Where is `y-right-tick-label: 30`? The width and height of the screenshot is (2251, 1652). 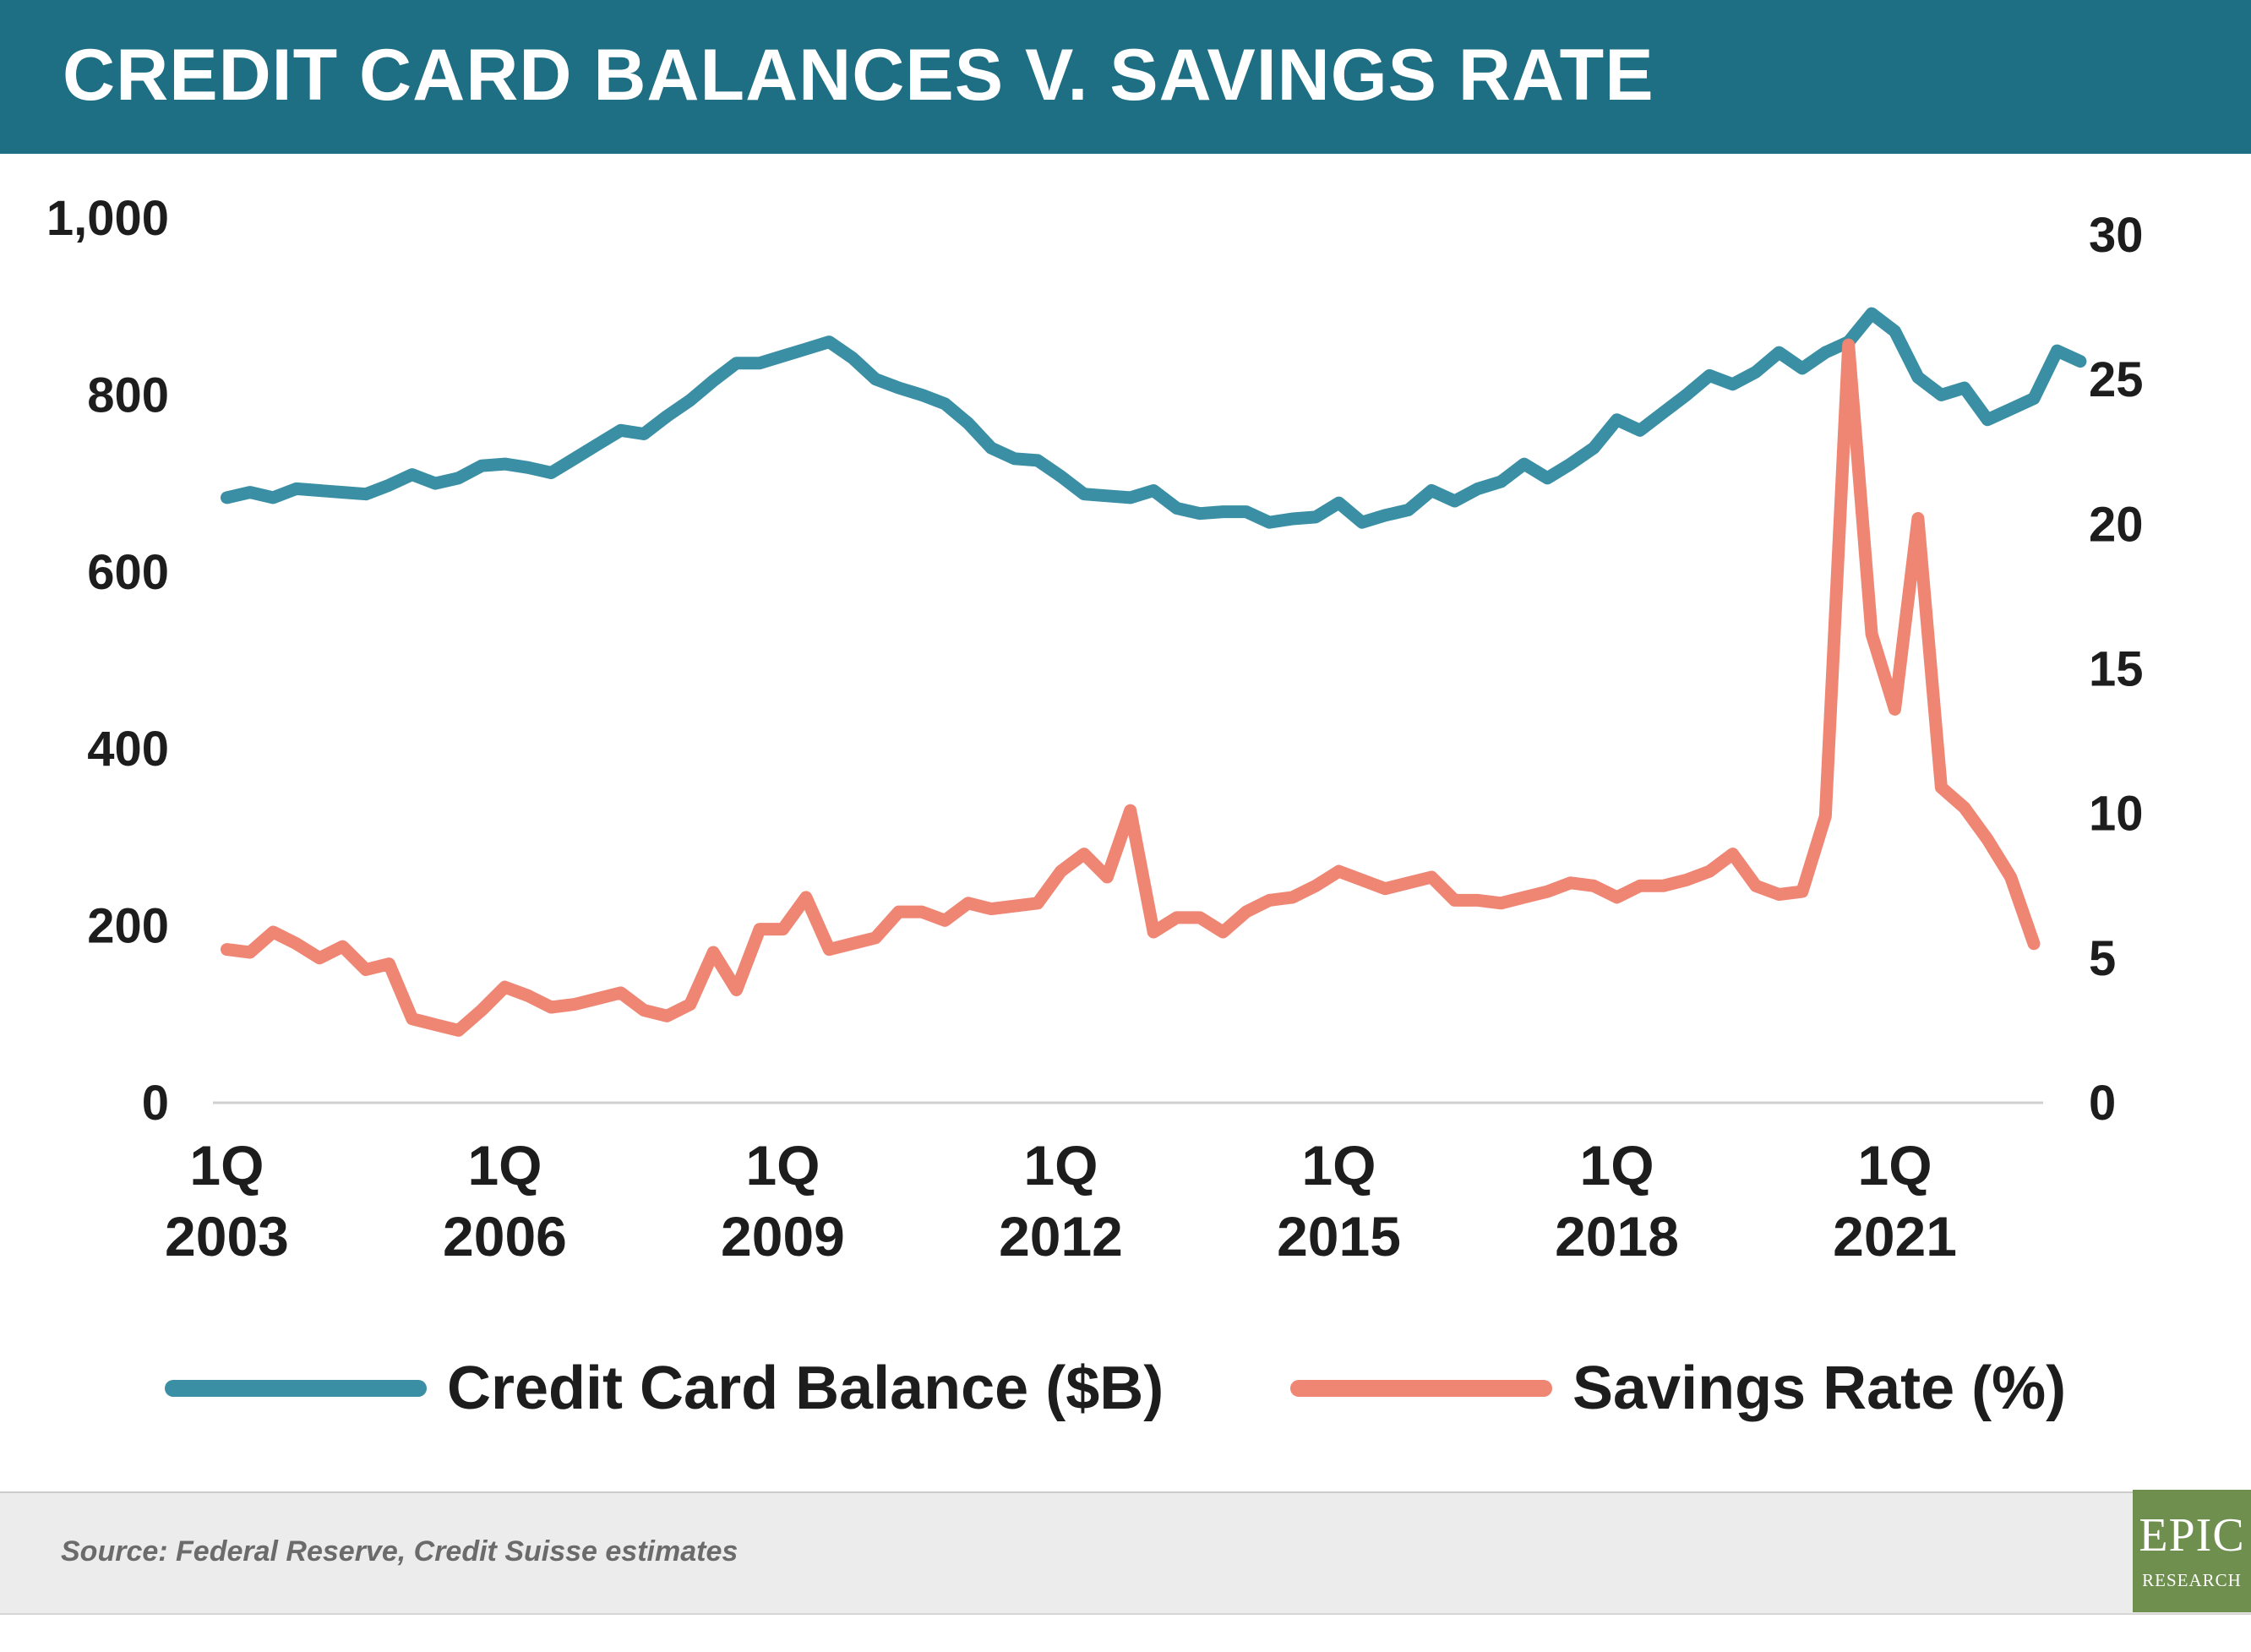
y-right-tick-label: 30 is located at coordinates (2116, 235).